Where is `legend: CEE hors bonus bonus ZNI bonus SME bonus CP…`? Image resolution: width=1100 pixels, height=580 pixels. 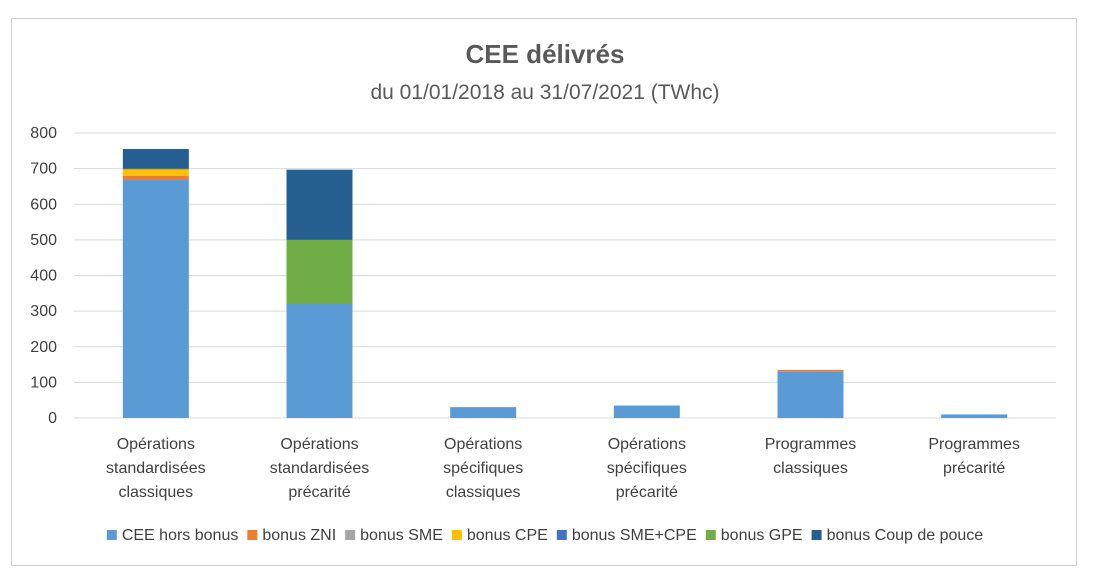 legend: CEE hors bonus bonus ZNI bonus SME bonus CP… is located at coordinates (545, 535).